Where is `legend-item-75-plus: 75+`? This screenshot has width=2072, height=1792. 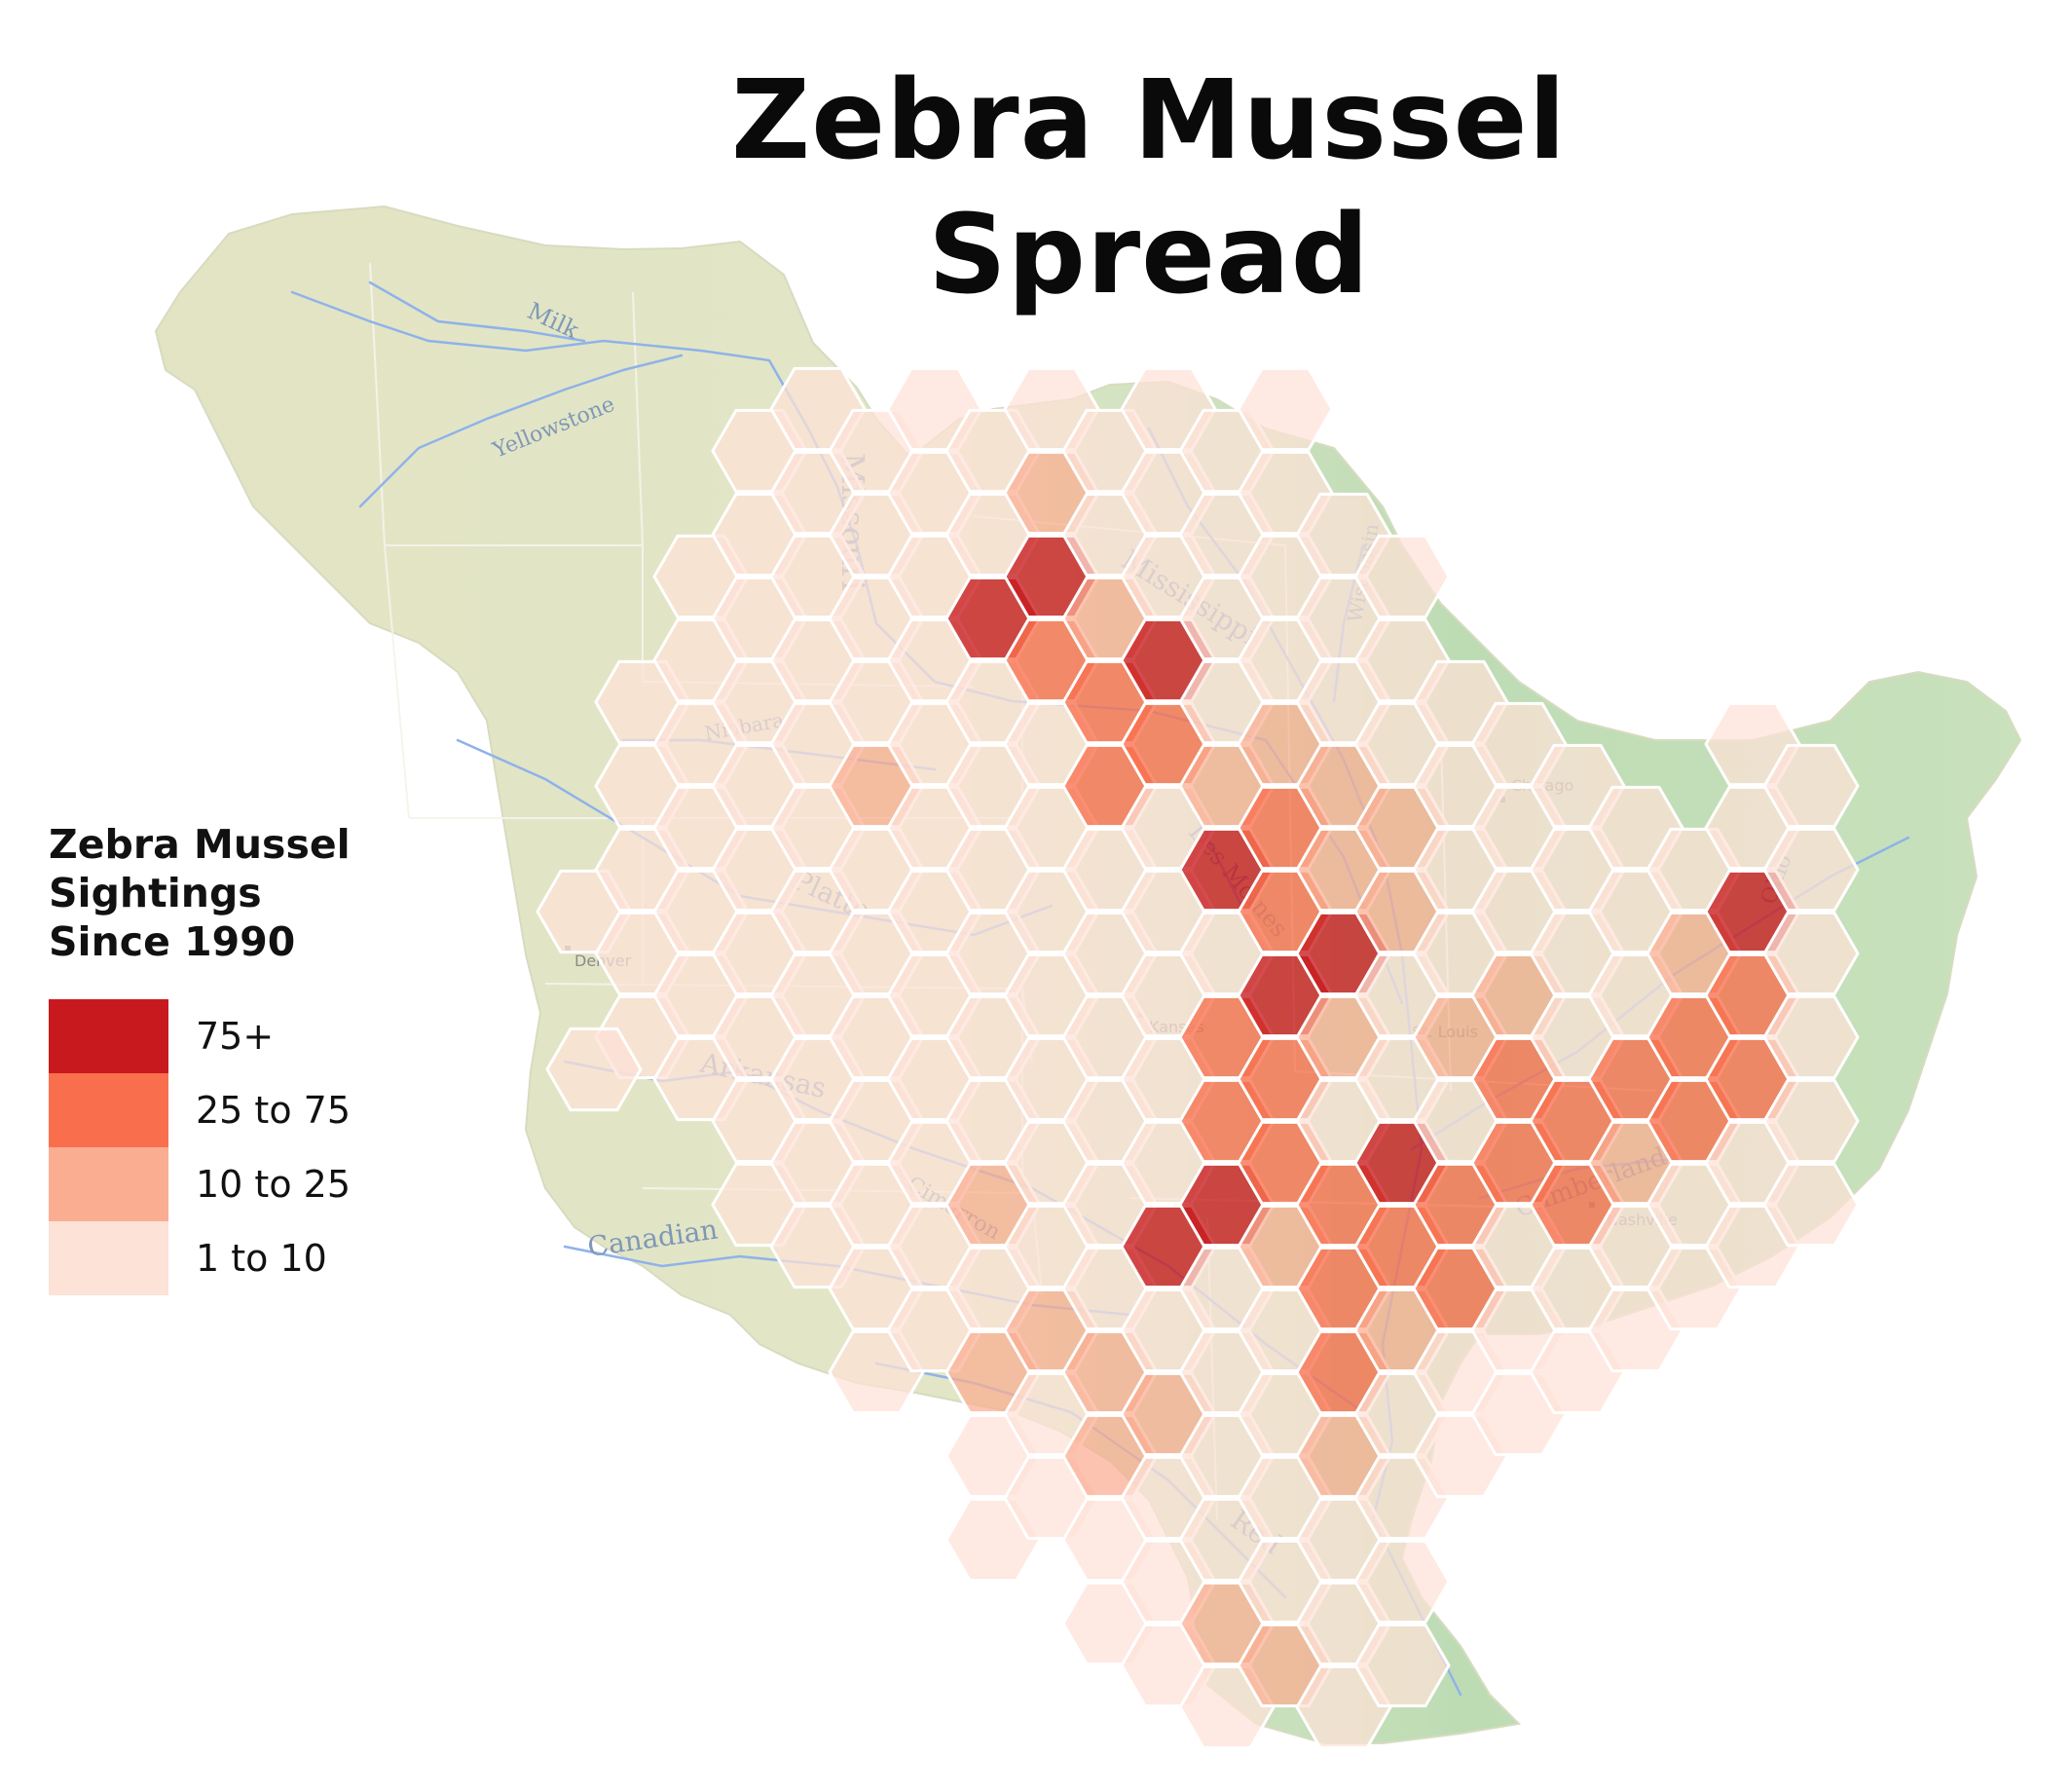 legend-item-75-plus: 75+ is located at coordinates (200, 1036).